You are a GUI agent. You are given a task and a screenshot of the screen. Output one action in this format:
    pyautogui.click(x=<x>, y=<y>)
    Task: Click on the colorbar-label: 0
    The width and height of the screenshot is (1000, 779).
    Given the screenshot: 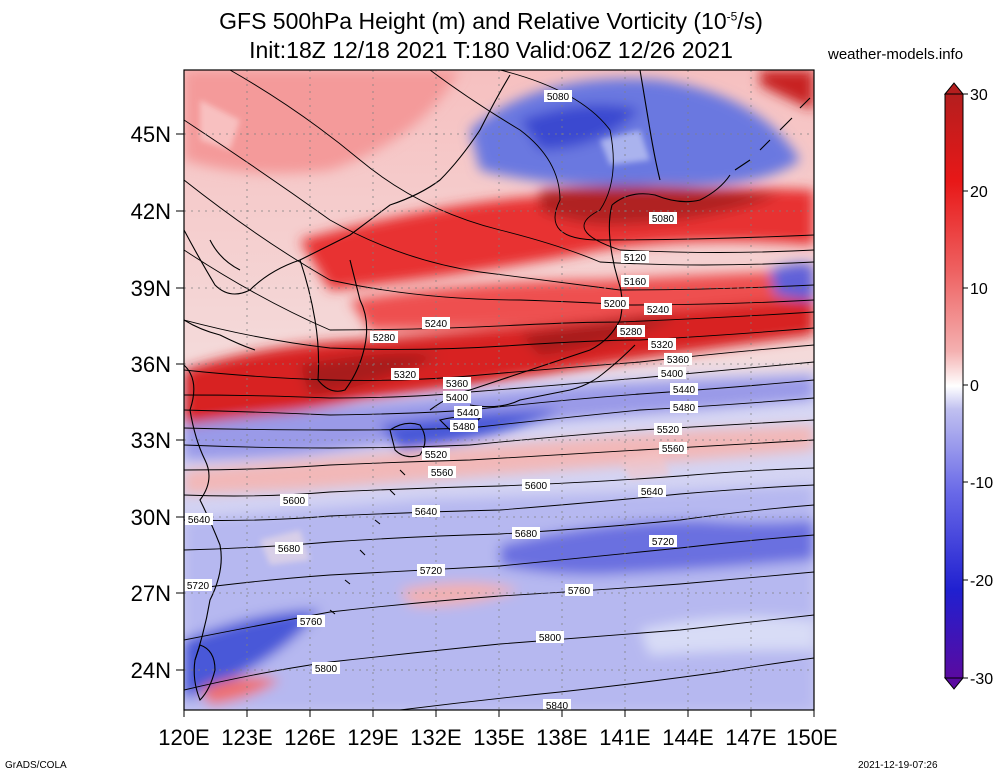 What is the action you would take?
    pyautogui.click(x=974, y=386)
    